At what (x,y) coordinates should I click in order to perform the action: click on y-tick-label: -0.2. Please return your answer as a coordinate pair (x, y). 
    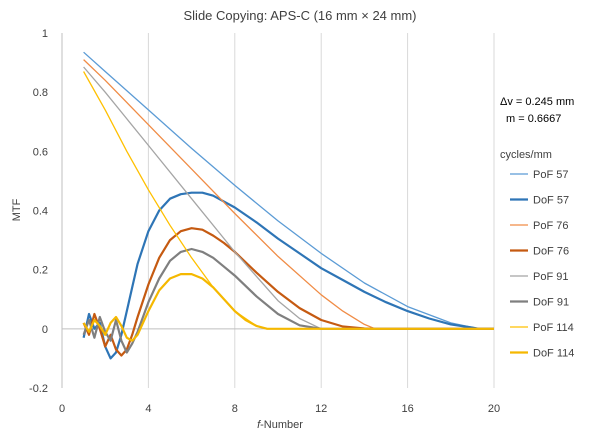
    Looking at the image, I should click on (38, 389).